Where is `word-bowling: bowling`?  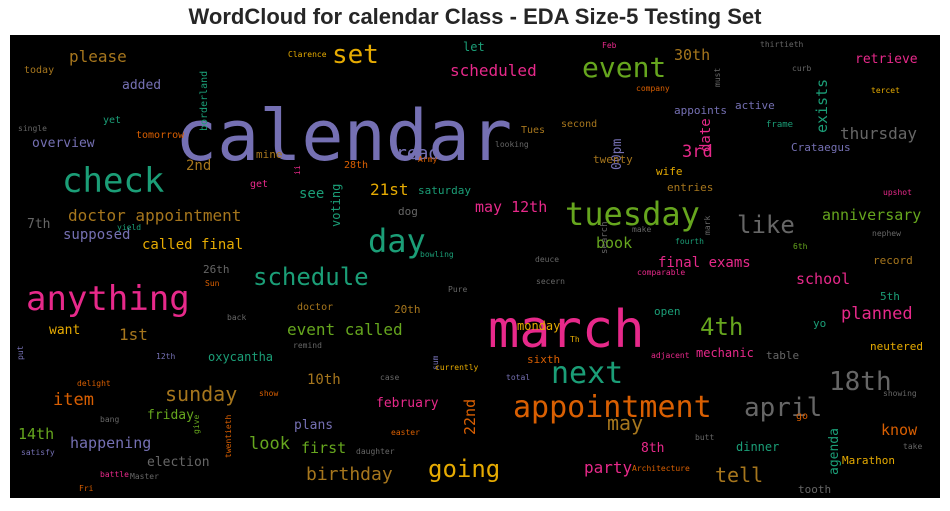 word-bowling: bowling is located at coordinates (437, 254).